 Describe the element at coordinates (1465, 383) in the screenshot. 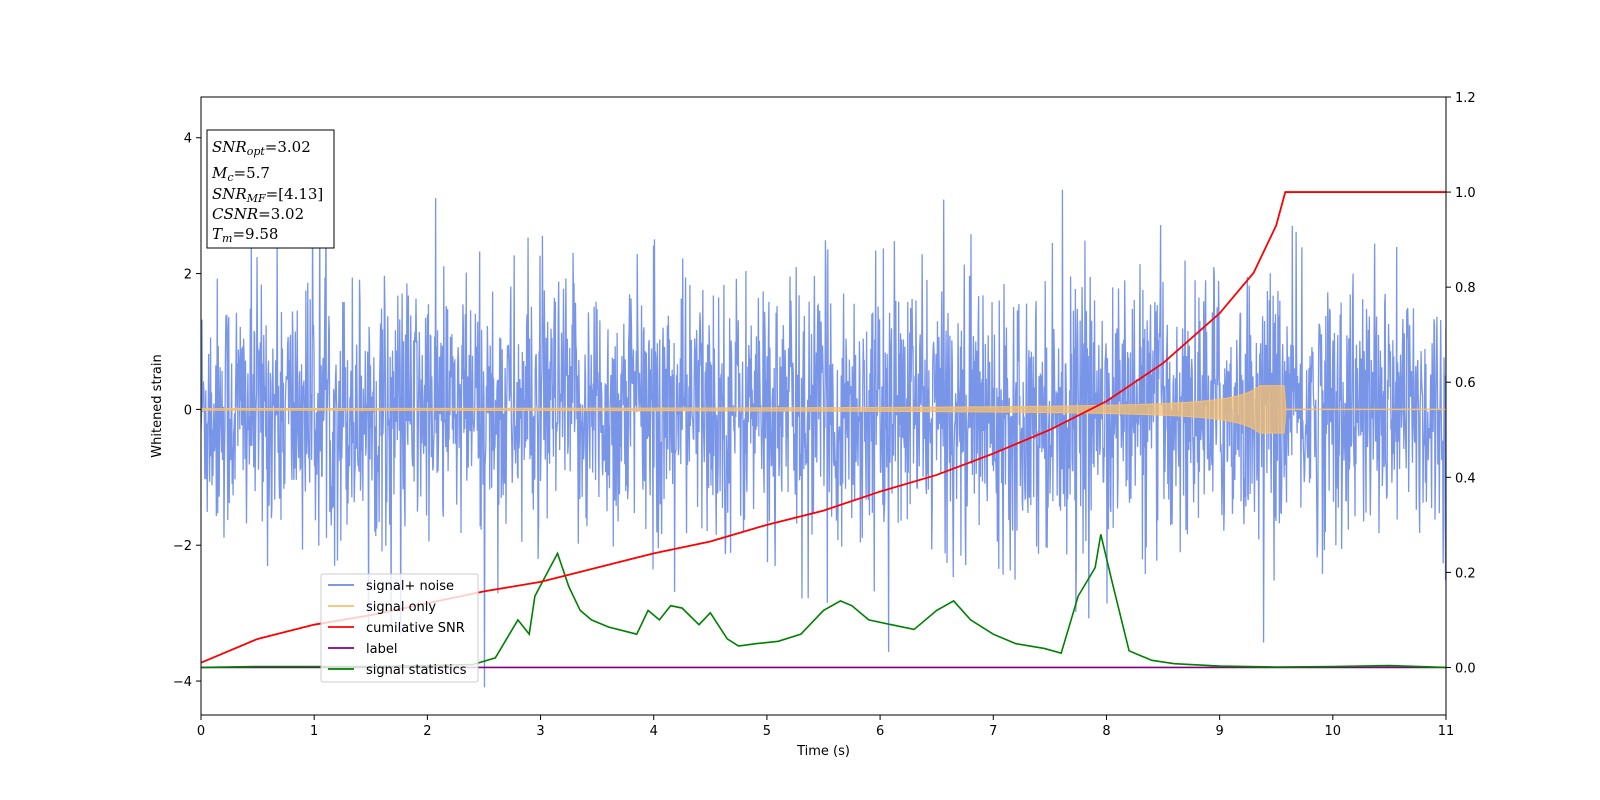

I see `y2-tick-label: 0.6` at that location.